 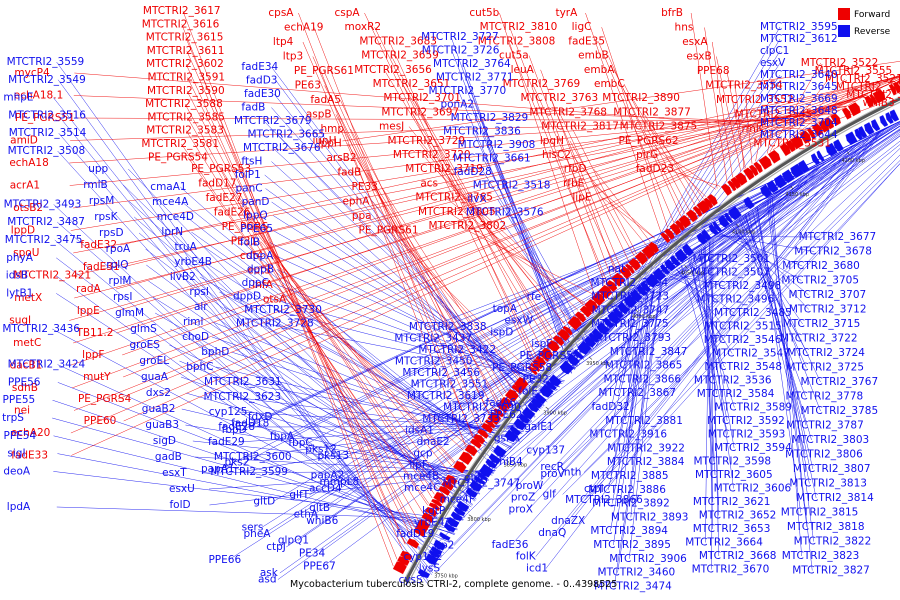 I want to click on reverse-gene-label: trpS, so click(x=13, y=418).